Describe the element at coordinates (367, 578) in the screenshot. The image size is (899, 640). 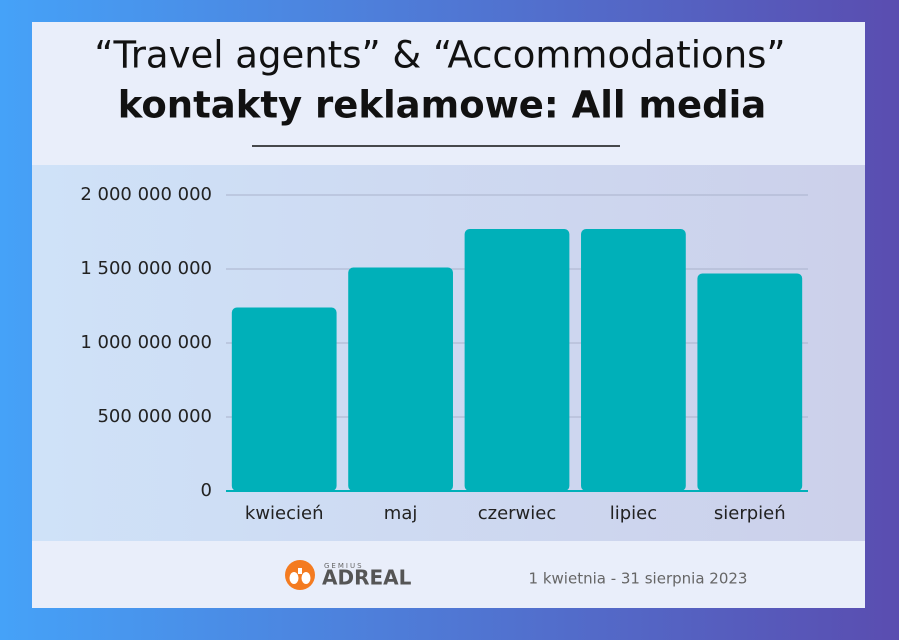
I see `logo-name: ADREAL` at that location.